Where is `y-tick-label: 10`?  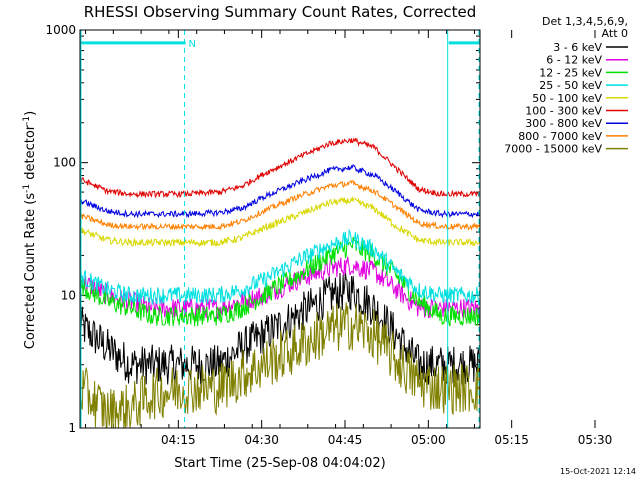 y-tick-label: 10 is located at coordinates (68, 295).